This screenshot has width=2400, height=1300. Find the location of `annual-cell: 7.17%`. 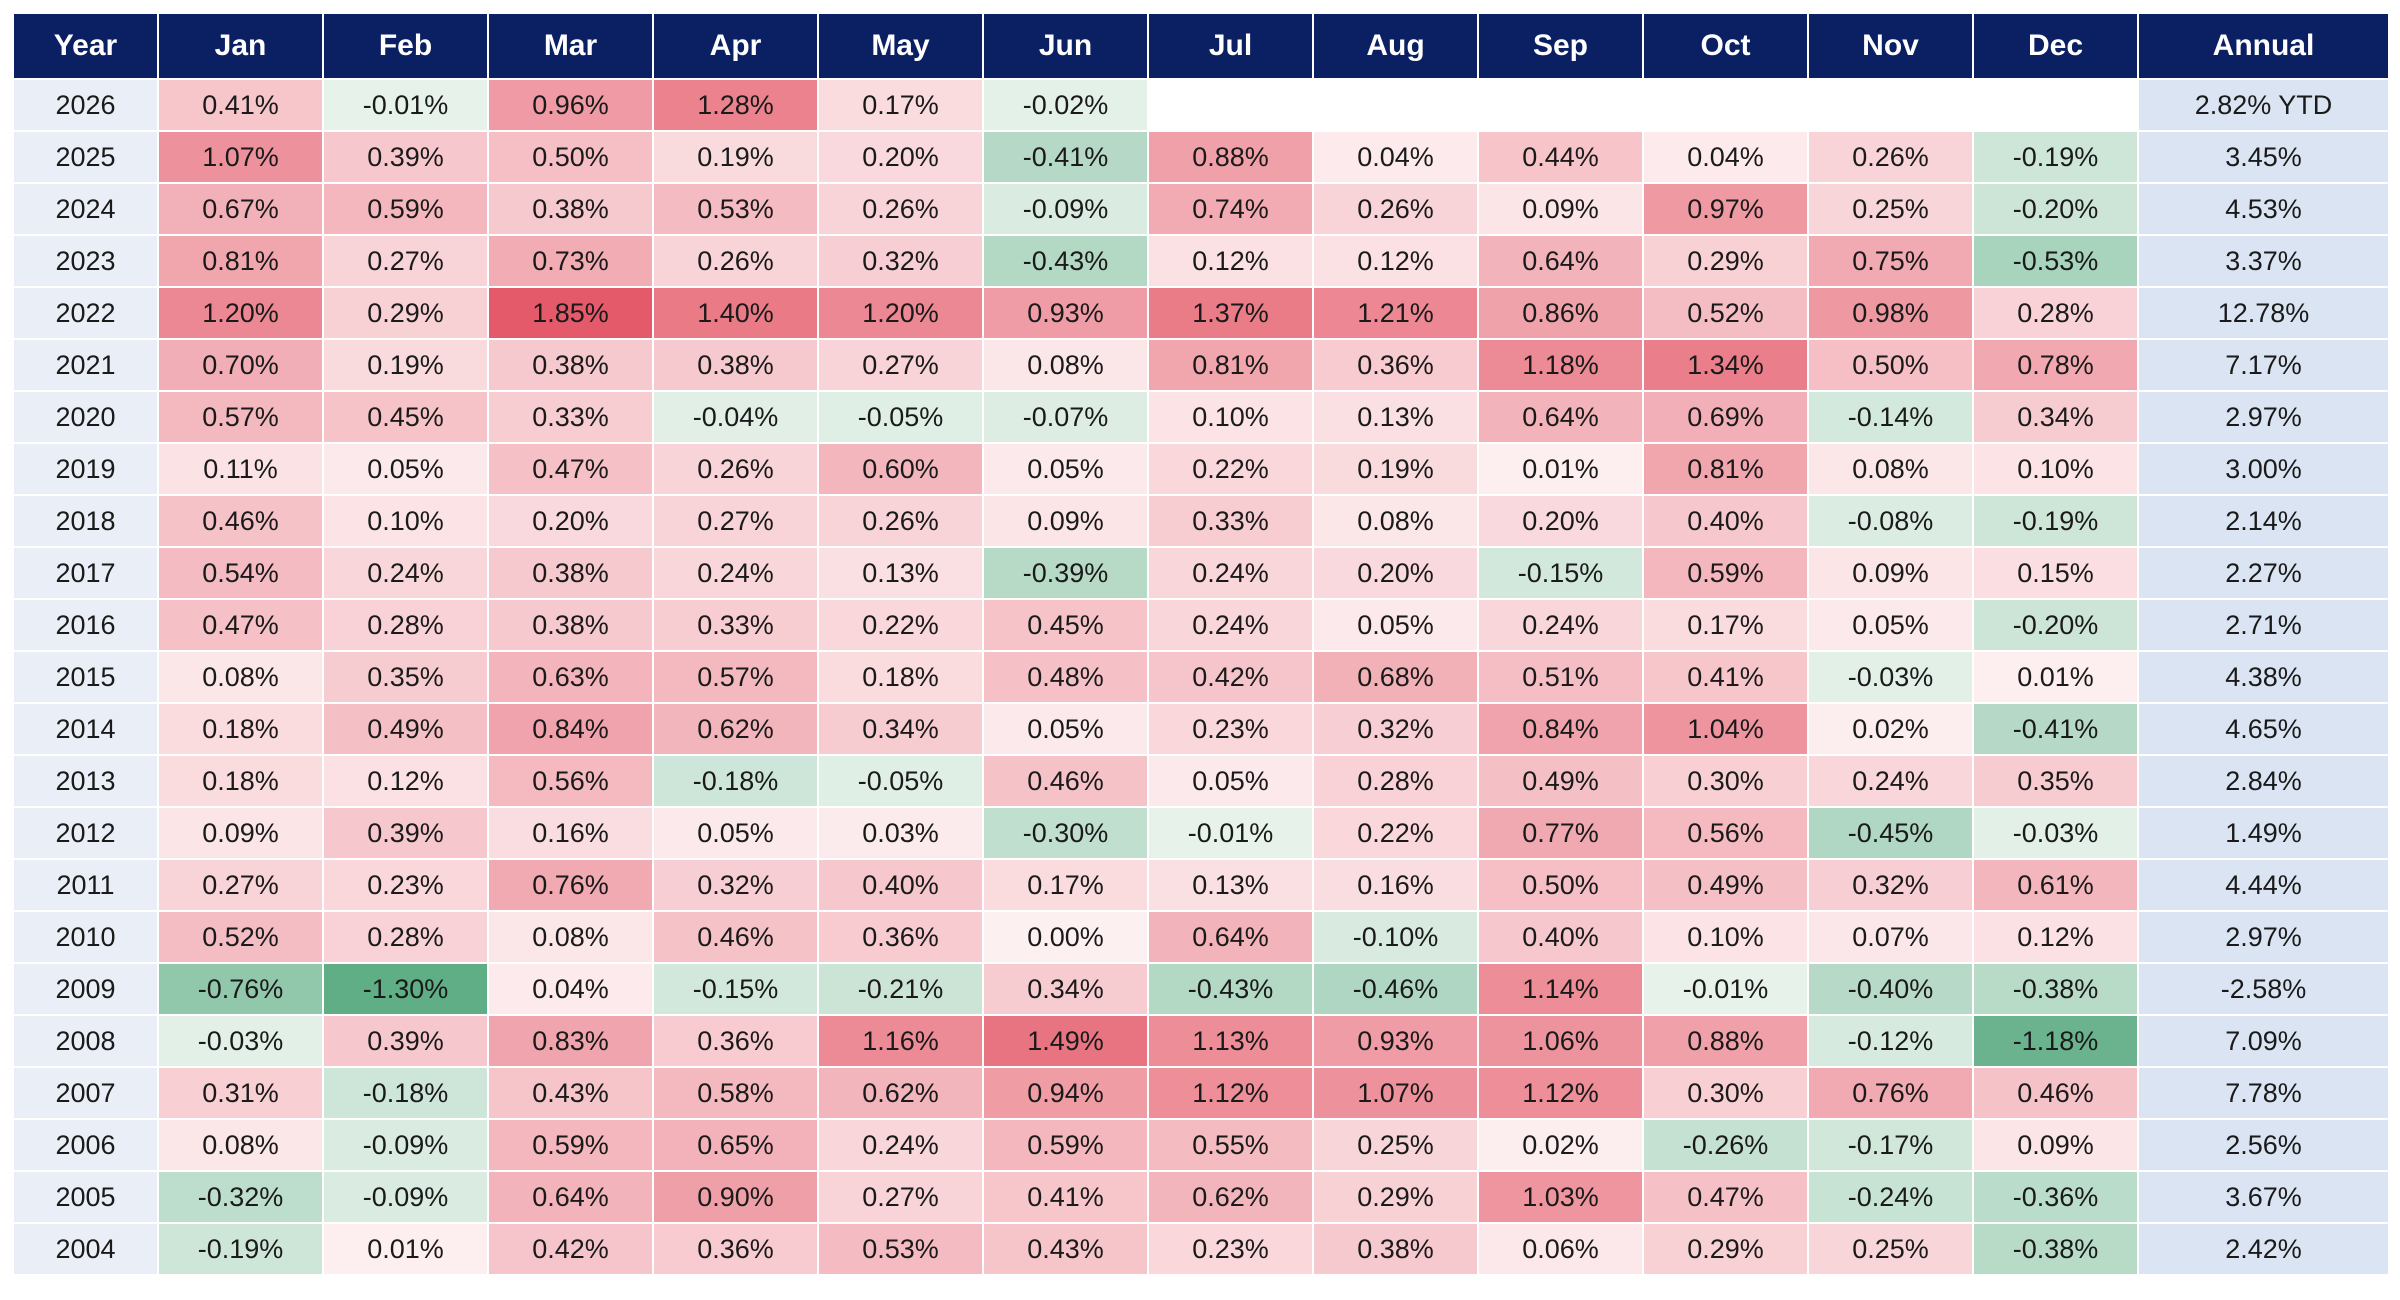

annual-cell: 7.17% is located at coordinates (2262, 365).